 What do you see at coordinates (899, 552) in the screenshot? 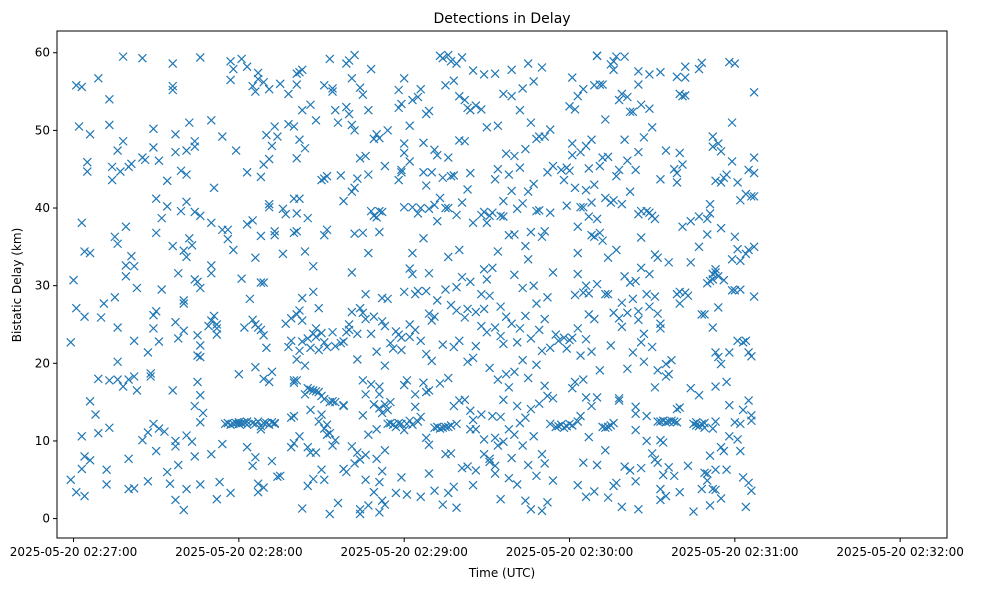
I see `x-tick-label: 2025-05-20 02:32:00` at bounding box center [899, 552].